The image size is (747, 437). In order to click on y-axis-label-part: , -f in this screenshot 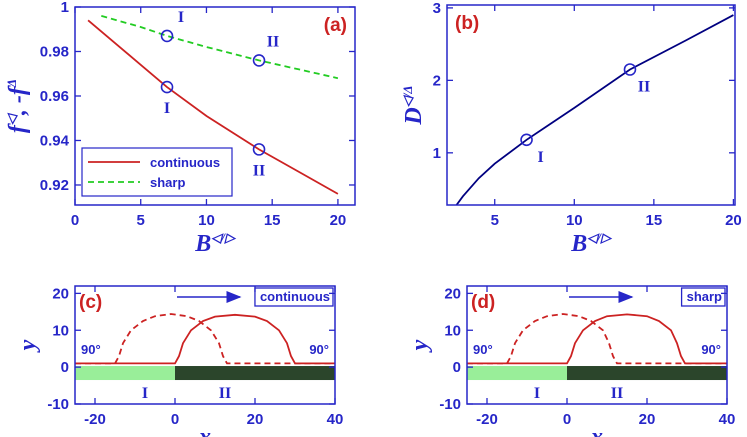, I will do `click(18, 100)`.